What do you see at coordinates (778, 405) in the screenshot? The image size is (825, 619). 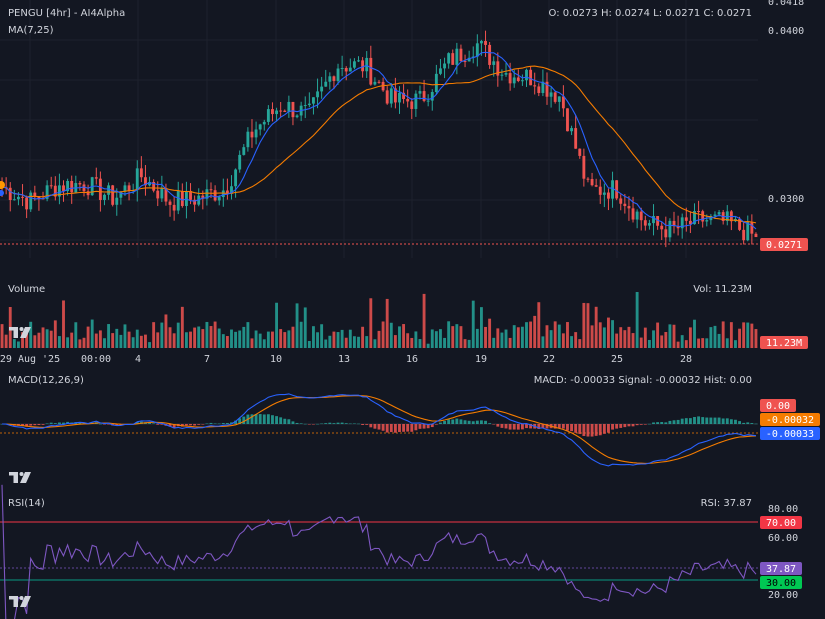 I see `macd-hist-tag` at bounding box center [778, 405].